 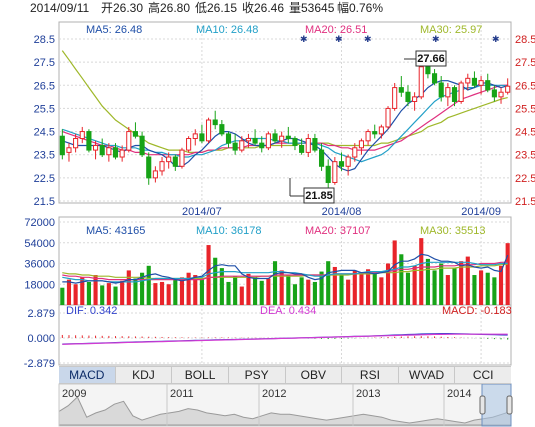 I want to click on volume-ma30-line, so click(x=285, y=271).